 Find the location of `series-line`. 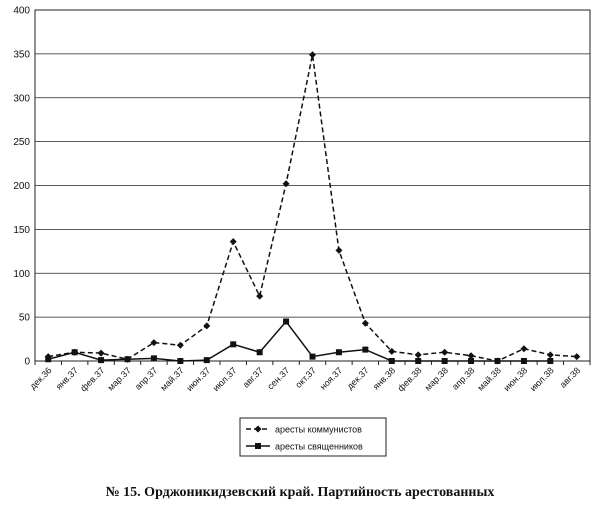

series-line is located at coordinates (299, 341).